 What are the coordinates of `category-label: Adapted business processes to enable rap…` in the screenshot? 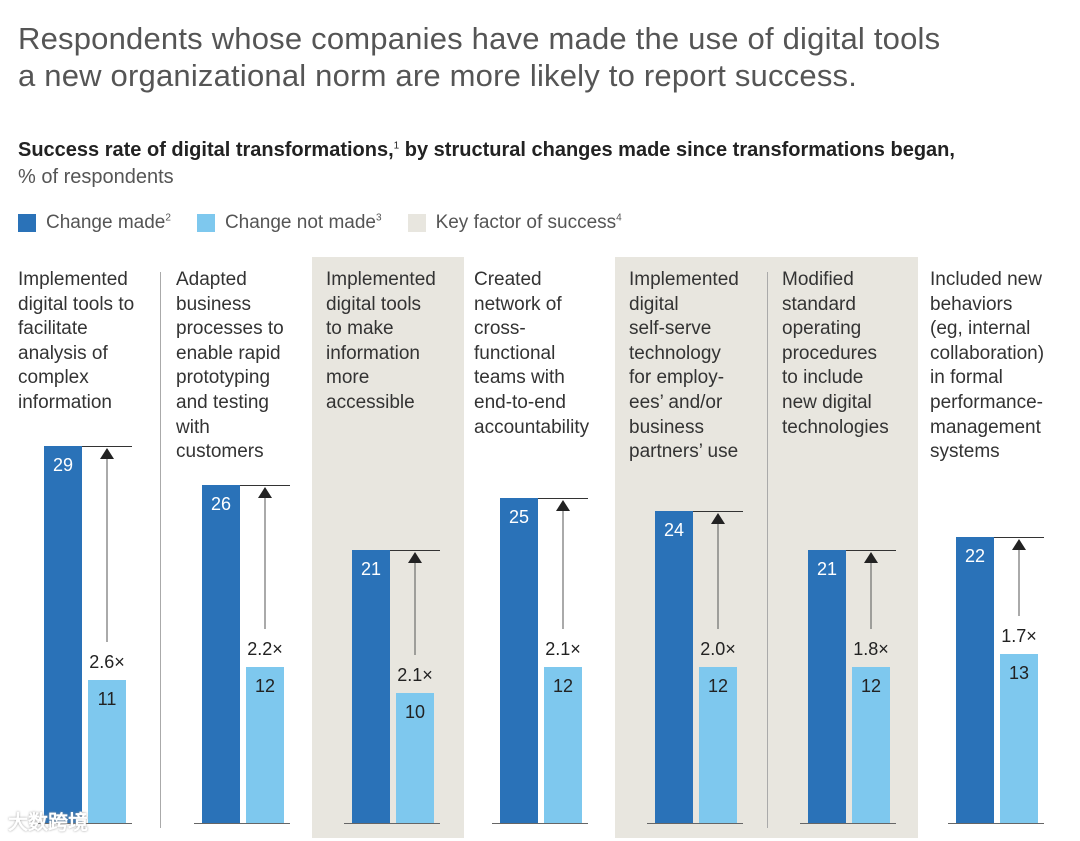 It's located at (230, 366).